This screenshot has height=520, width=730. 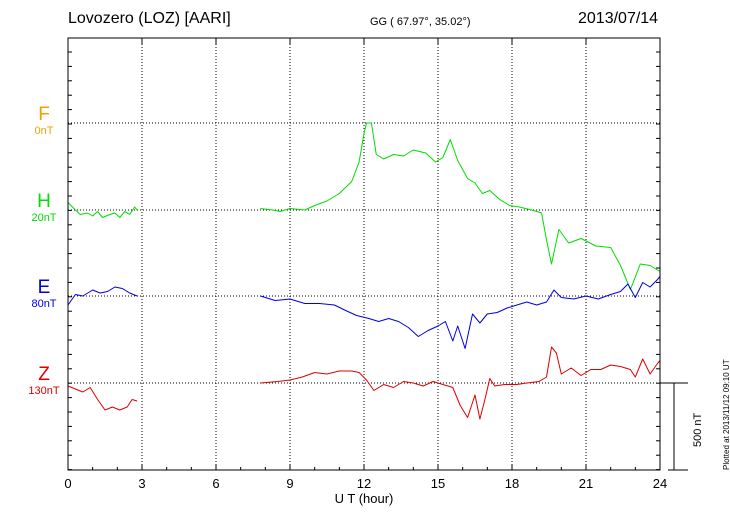 What do you see at coordinates (674, 426) in the screenshot?
I see `scale-bar` at bounding box center [674, 426].